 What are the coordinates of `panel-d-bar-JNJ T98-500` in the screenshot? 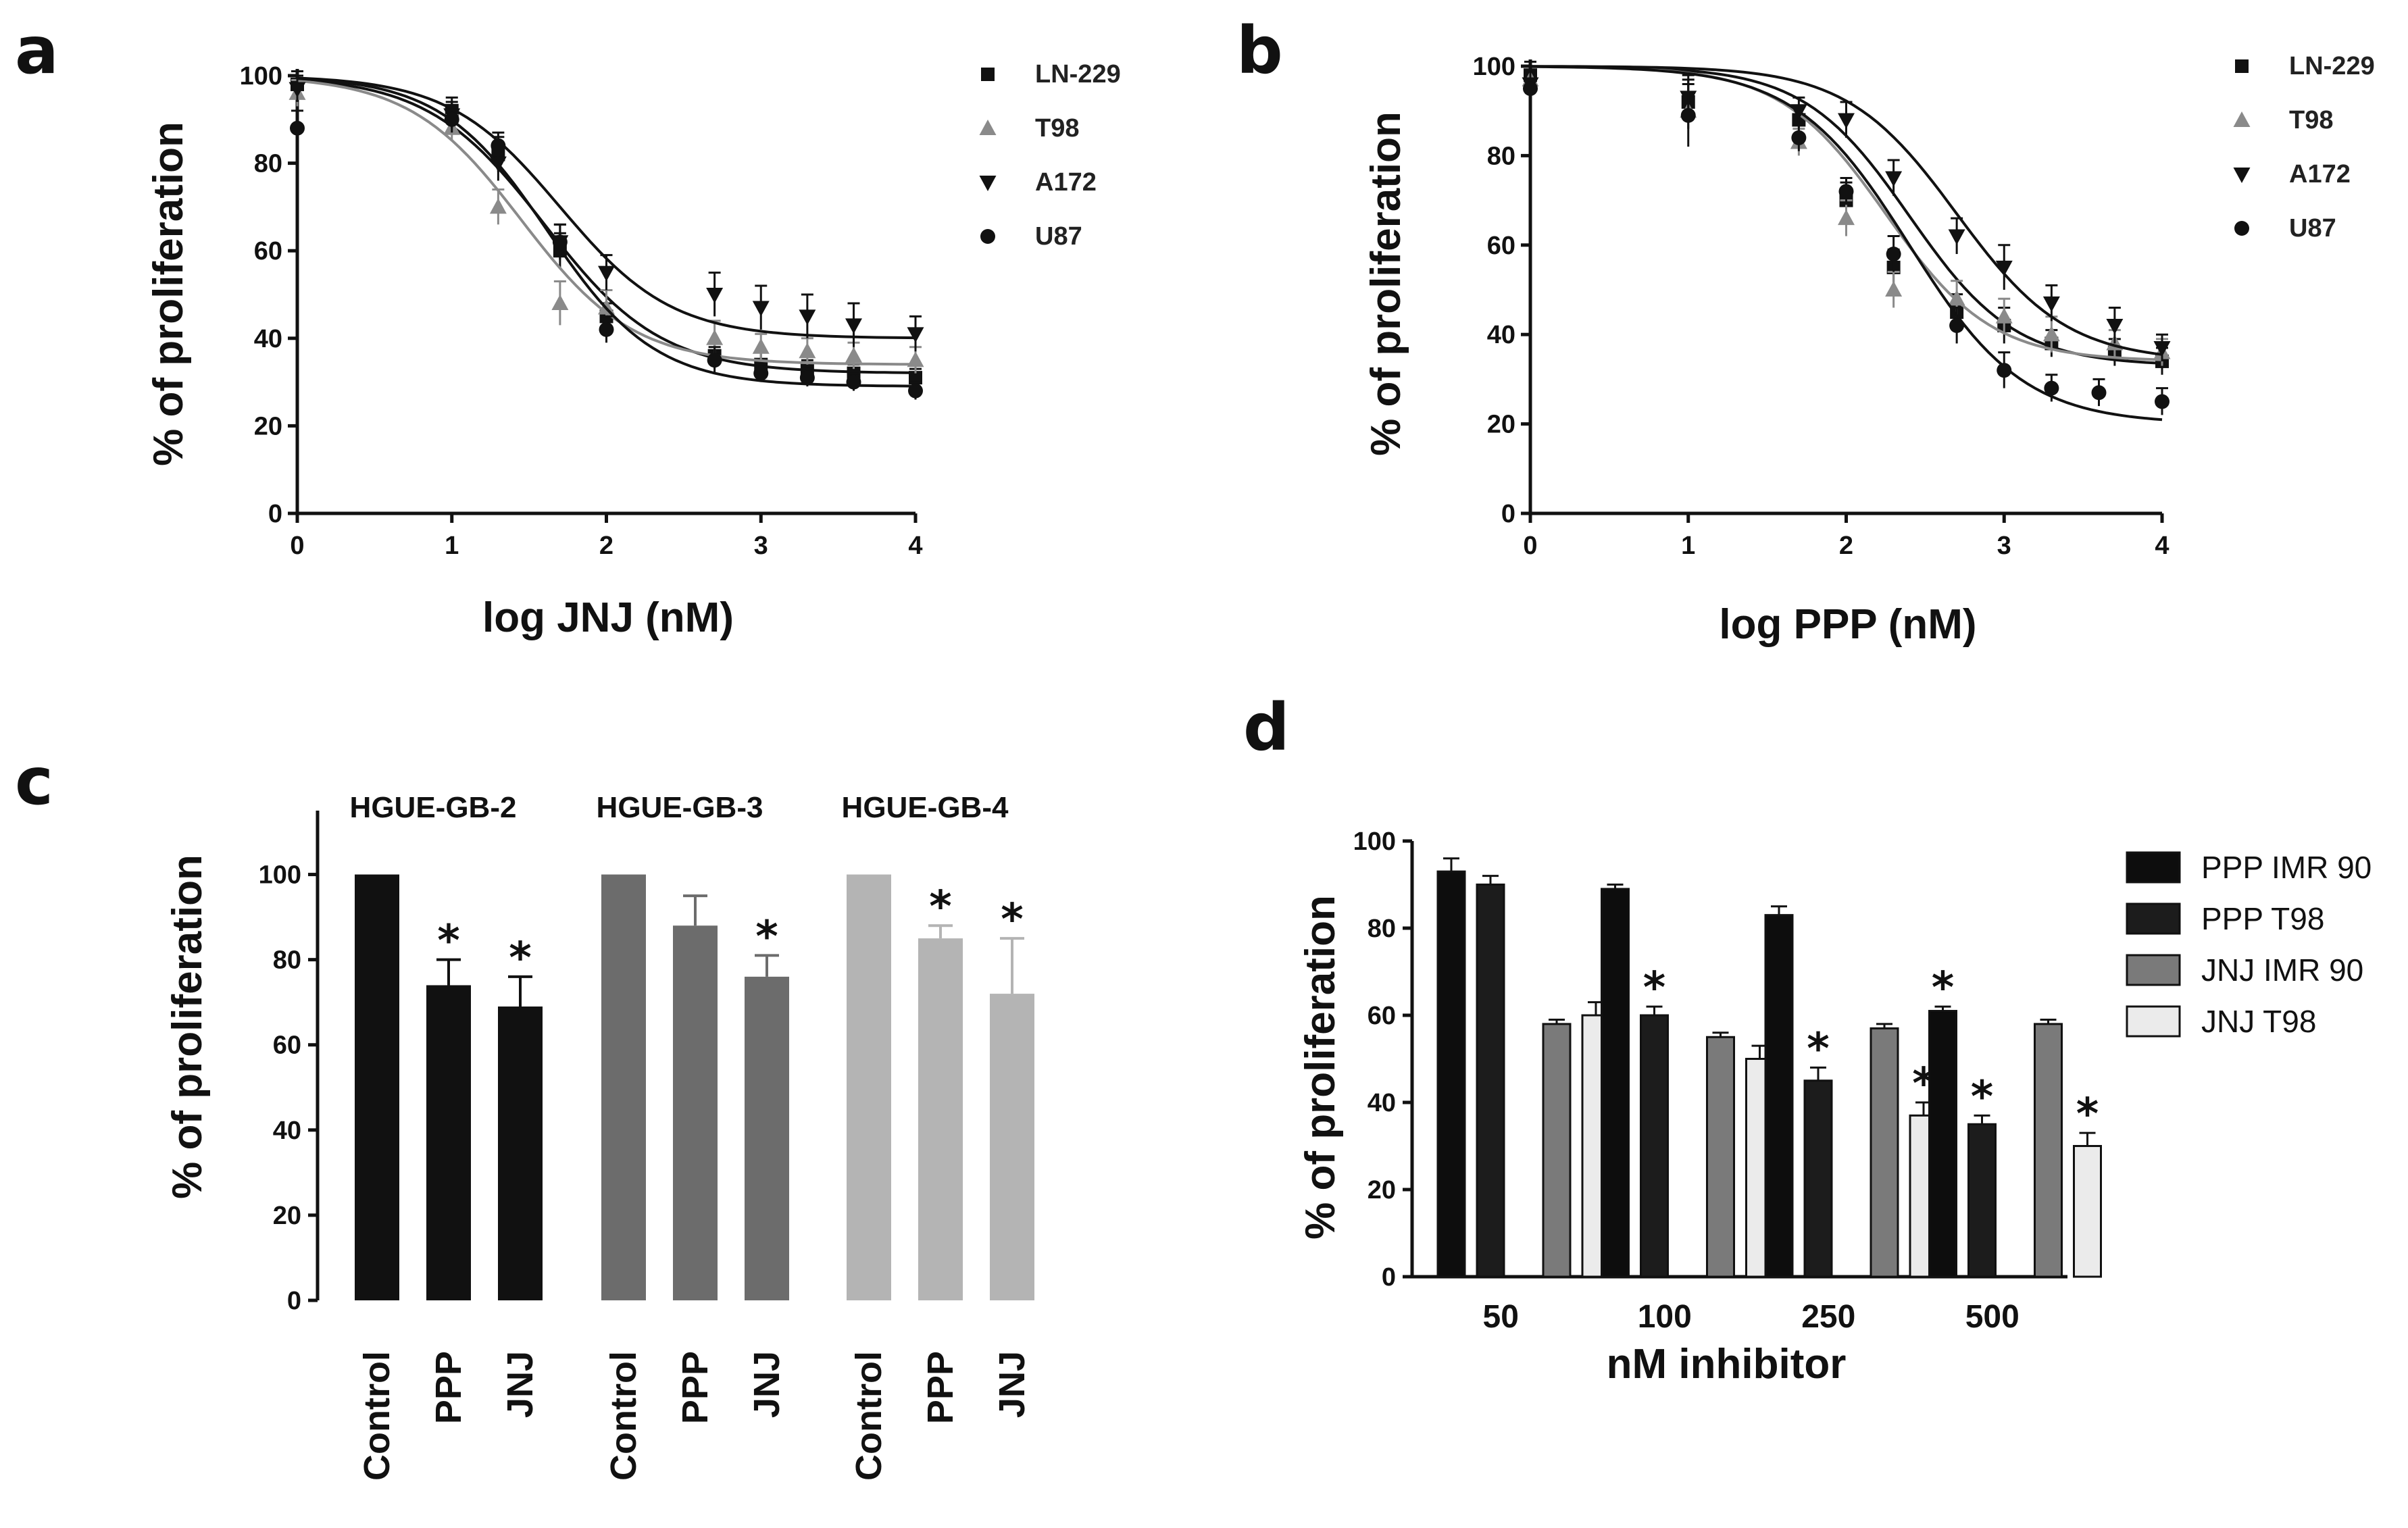 It's located at (2087, 1211).